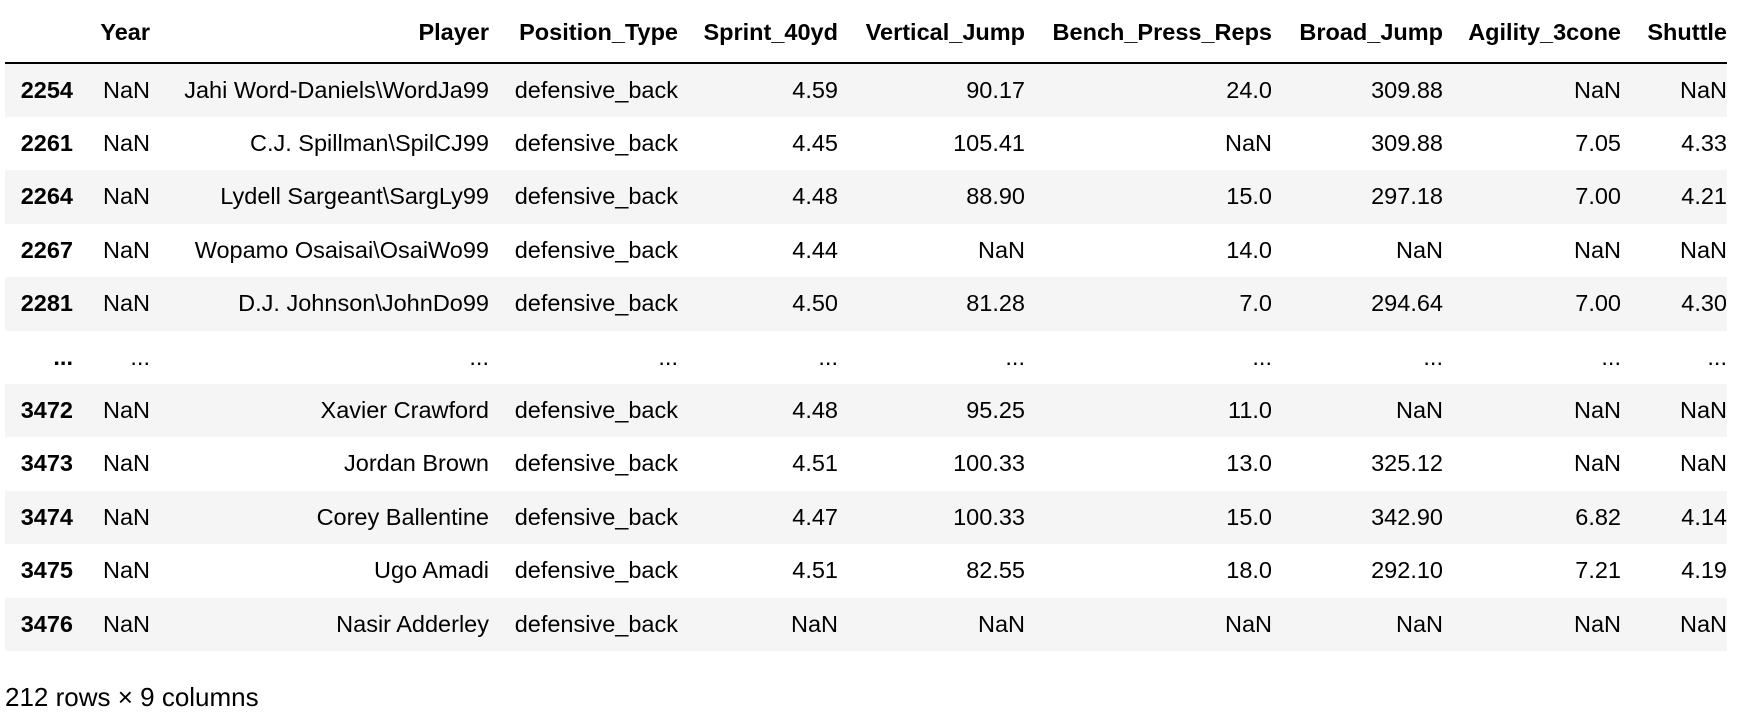  Describe the element at coordinates (1674, 35) in the screenshot. I see `column-header-shuttle: Shuttle` at that location.